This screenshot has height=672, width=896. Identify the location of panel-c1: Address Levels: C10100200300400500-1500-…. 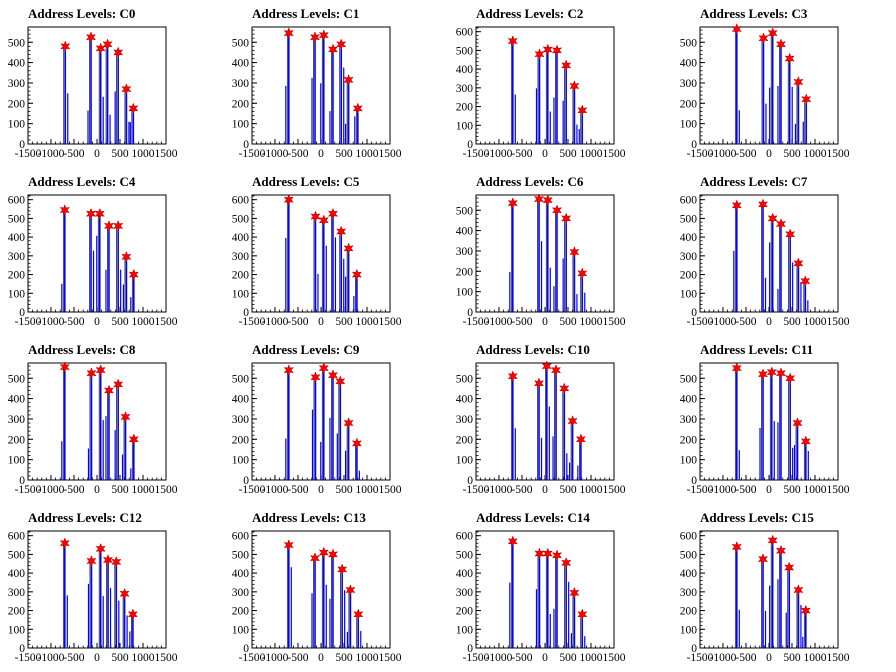
(317, 83).